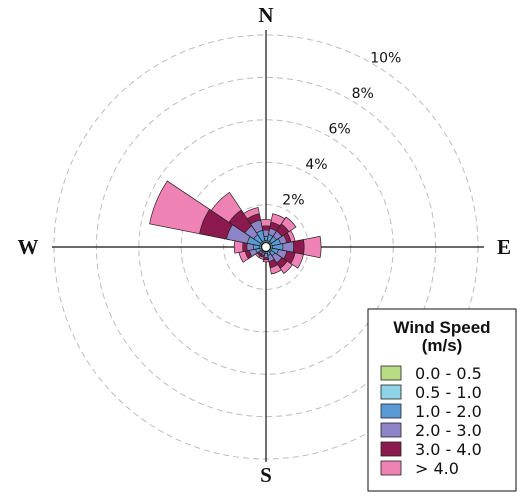  Describe the element at coordinates (235, 227) in the screenshot. I see `petal-layer` at that location.